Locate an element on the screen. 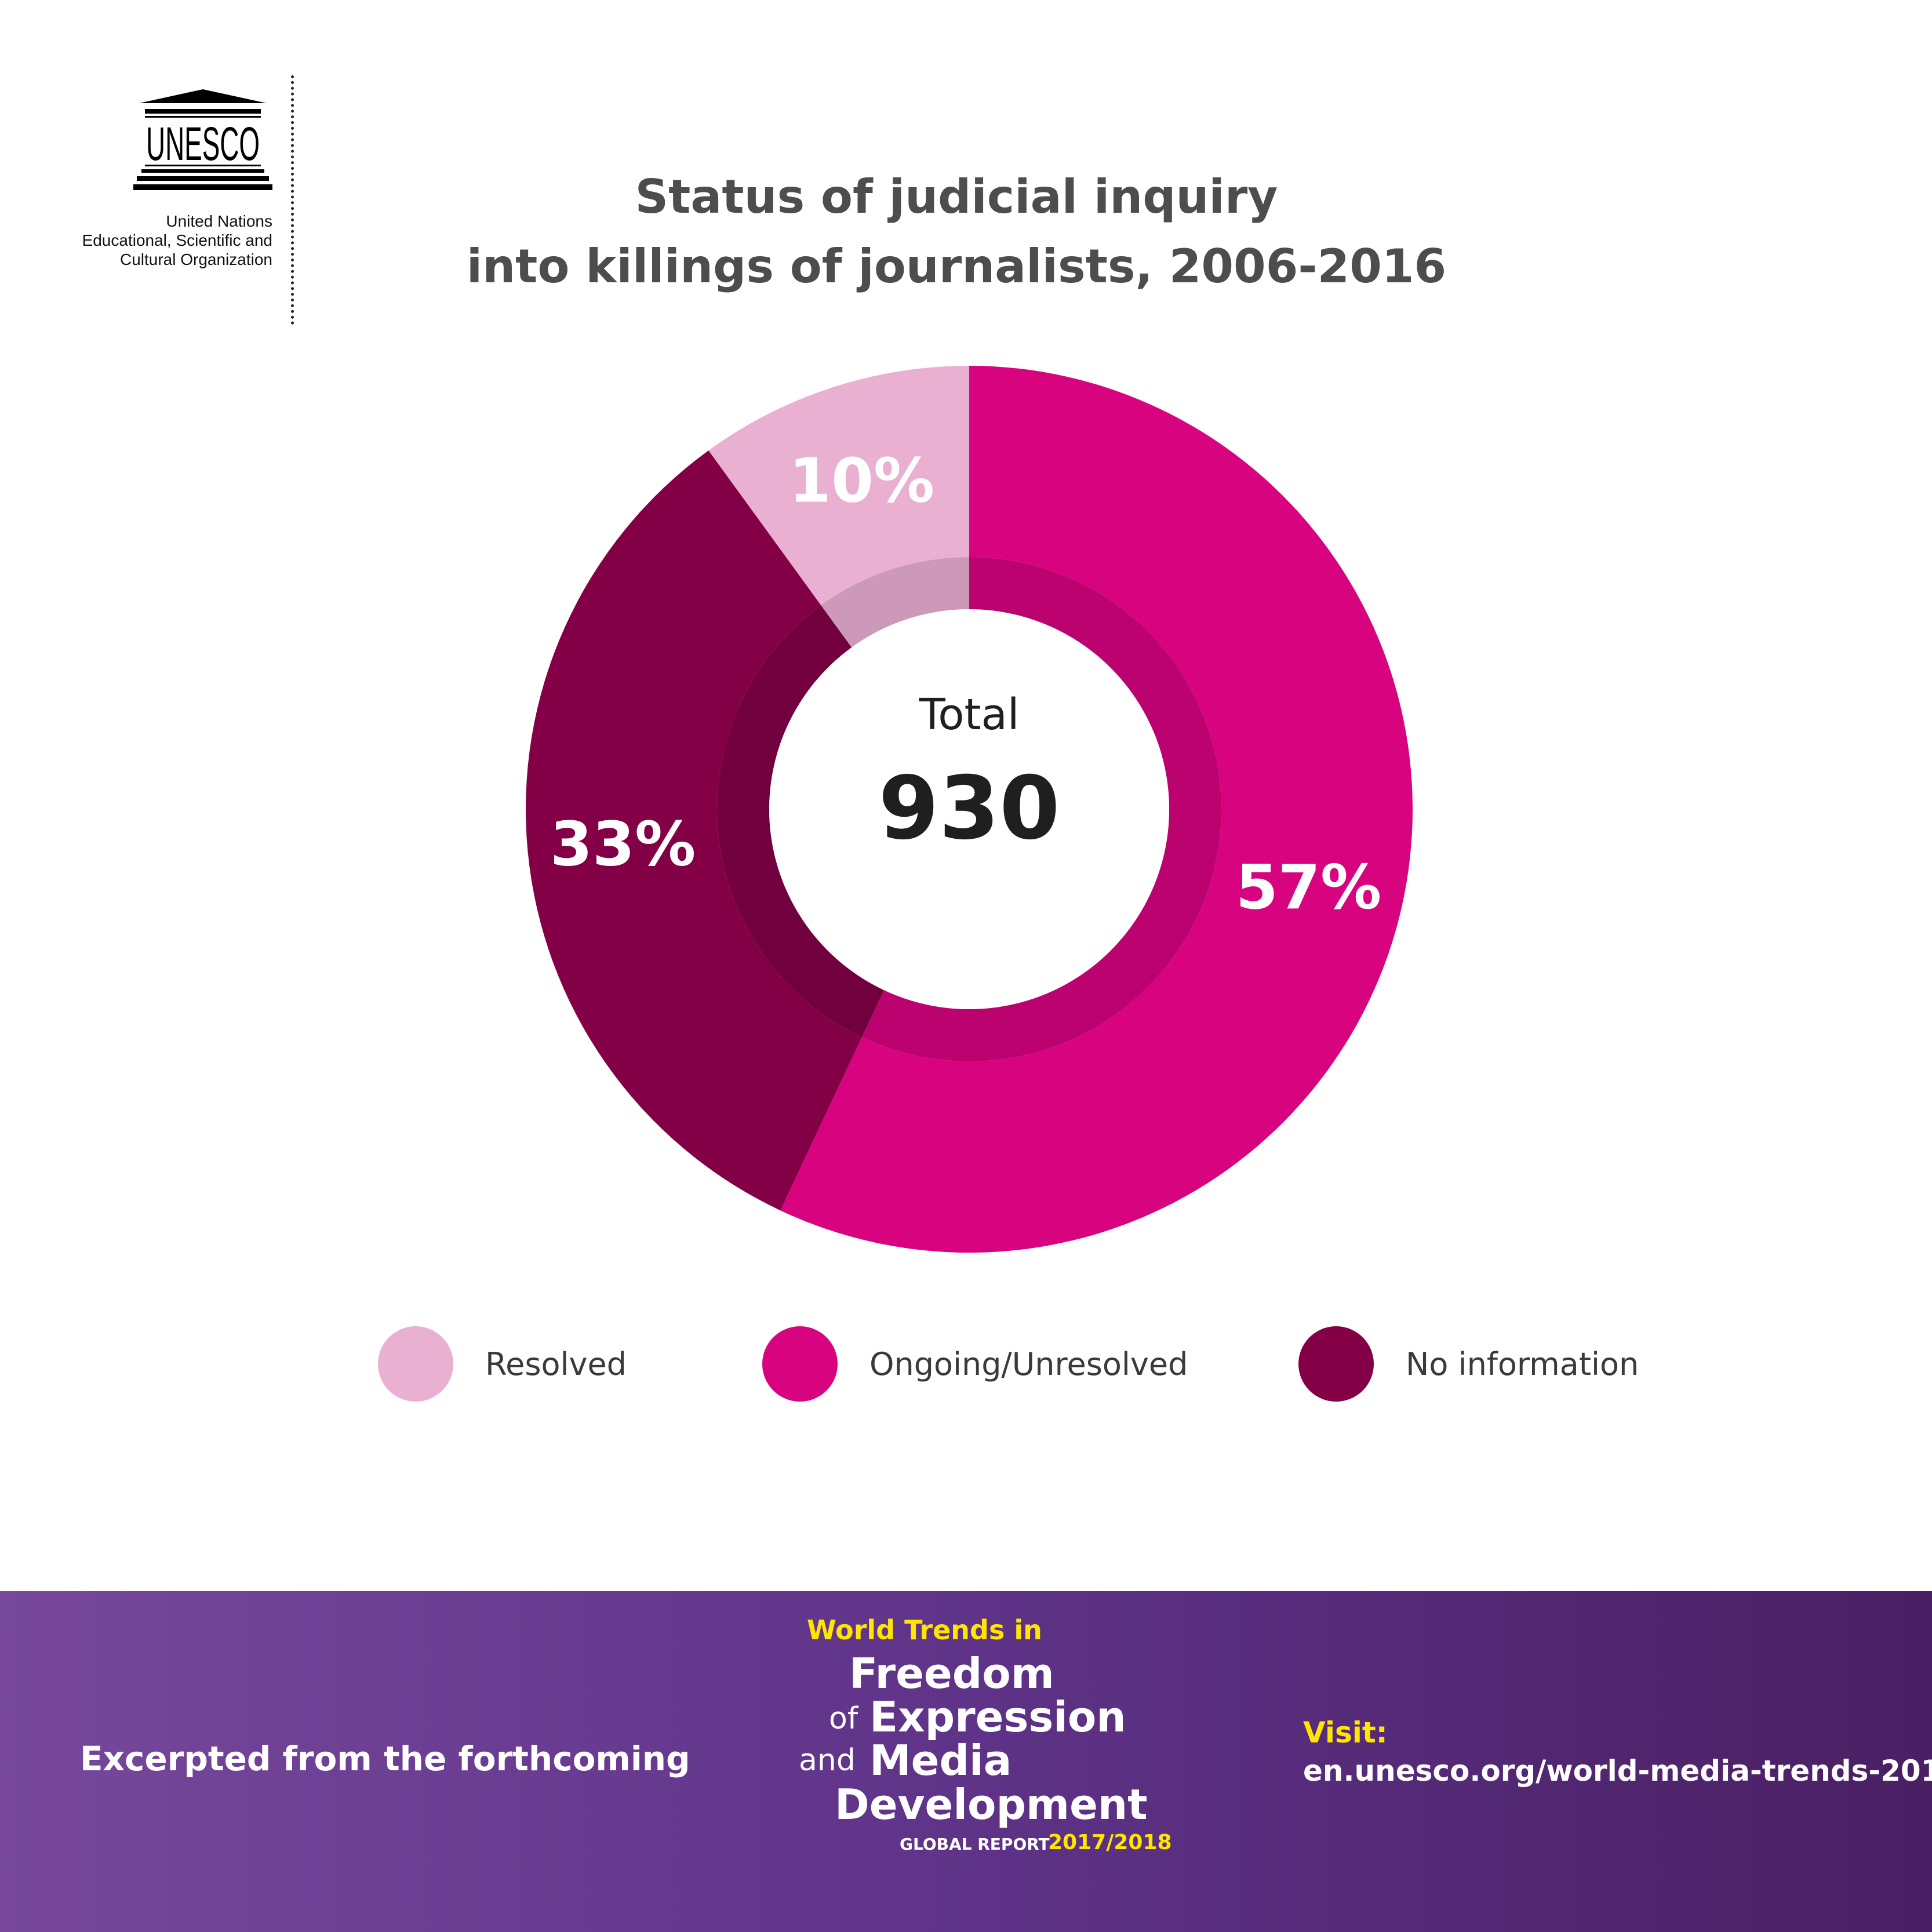  slice-inner-shade-ongoing-unresolved is located at coordinates (1041, 809).